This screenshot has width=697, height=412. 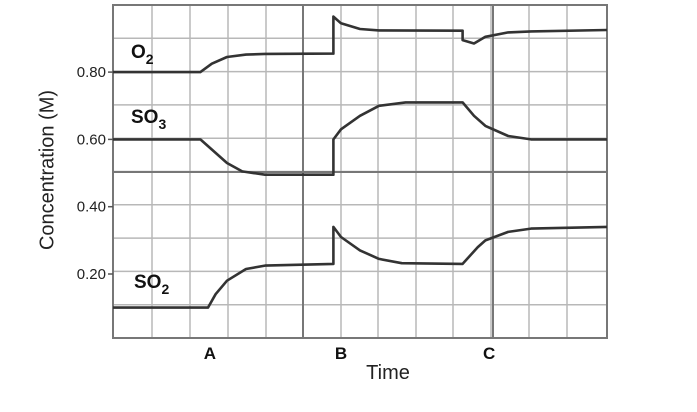 I want to click on x-axis-label: Time, so click(x=388, y=373).